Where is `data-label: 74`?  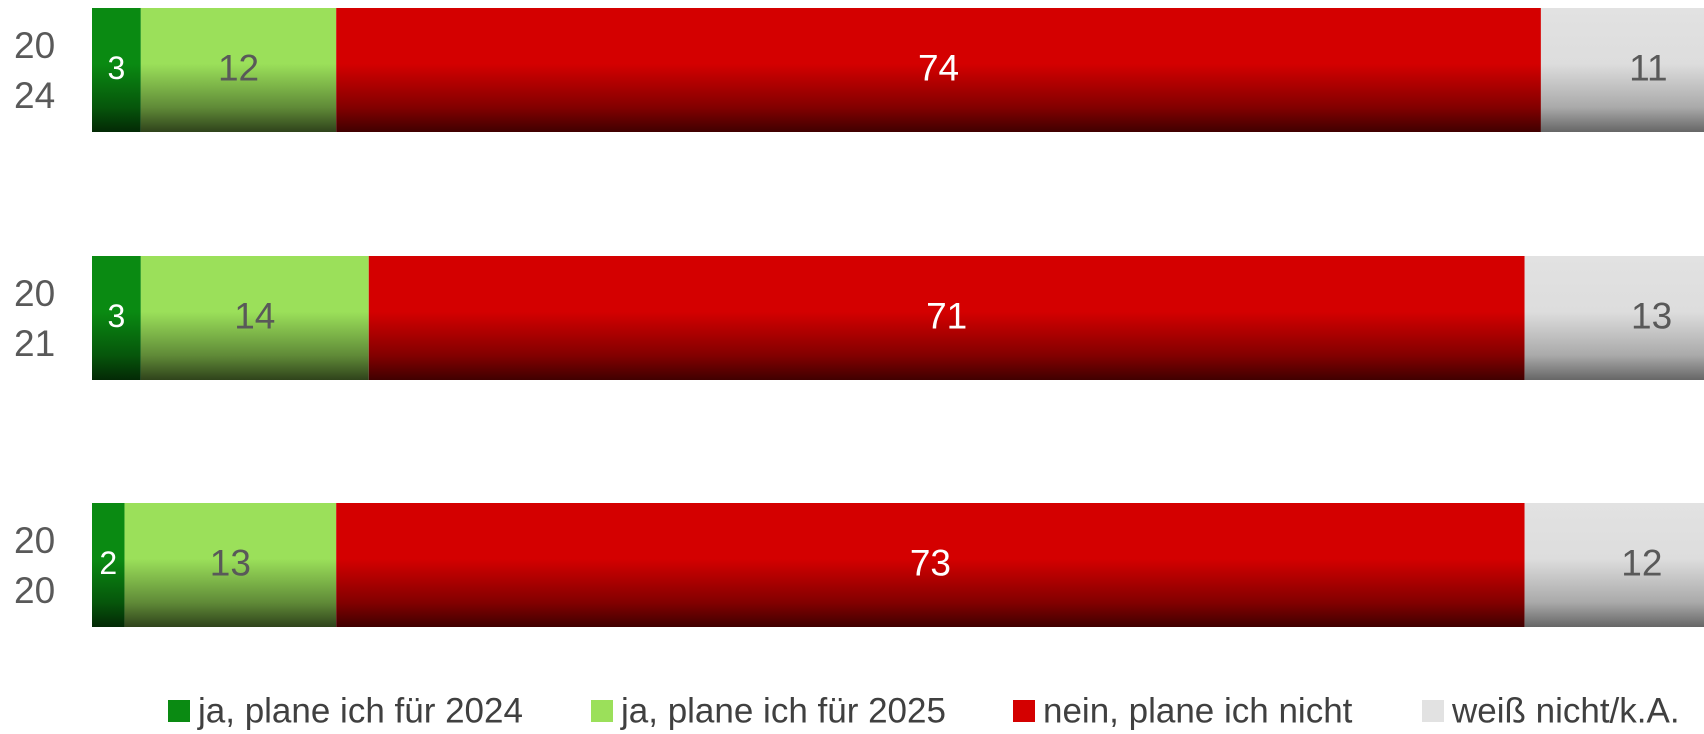
data-label: 74 is located at coordinates (938, 68).